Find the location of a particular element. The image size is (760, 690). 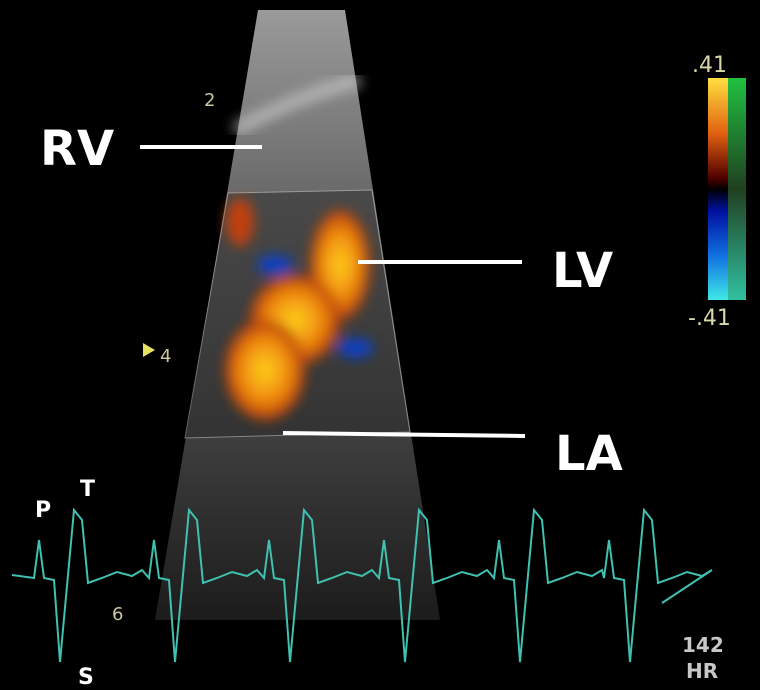

s-wave-label: S is located at coordinates (86, 677).